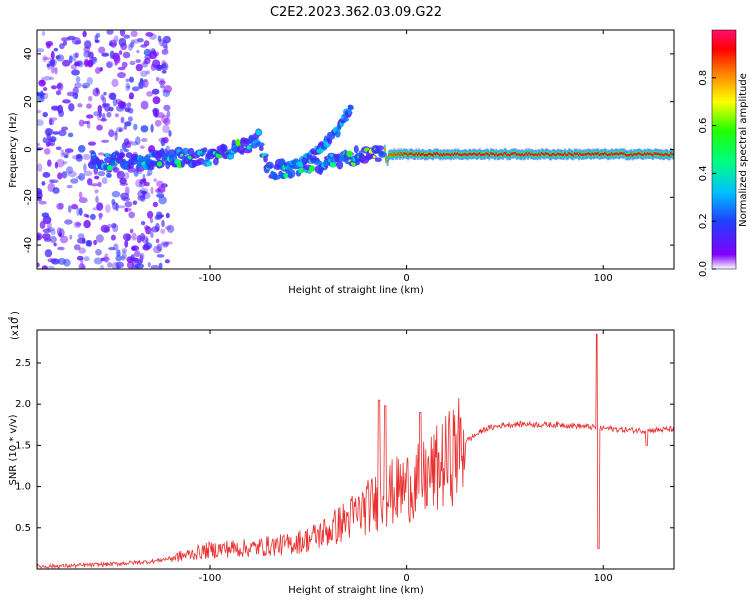 This screenshot has height=600, width=750. Describe the element at coordinates (210, 278) in the screenshot. I see `spectrogram-x-tick-label: -100` at that location.